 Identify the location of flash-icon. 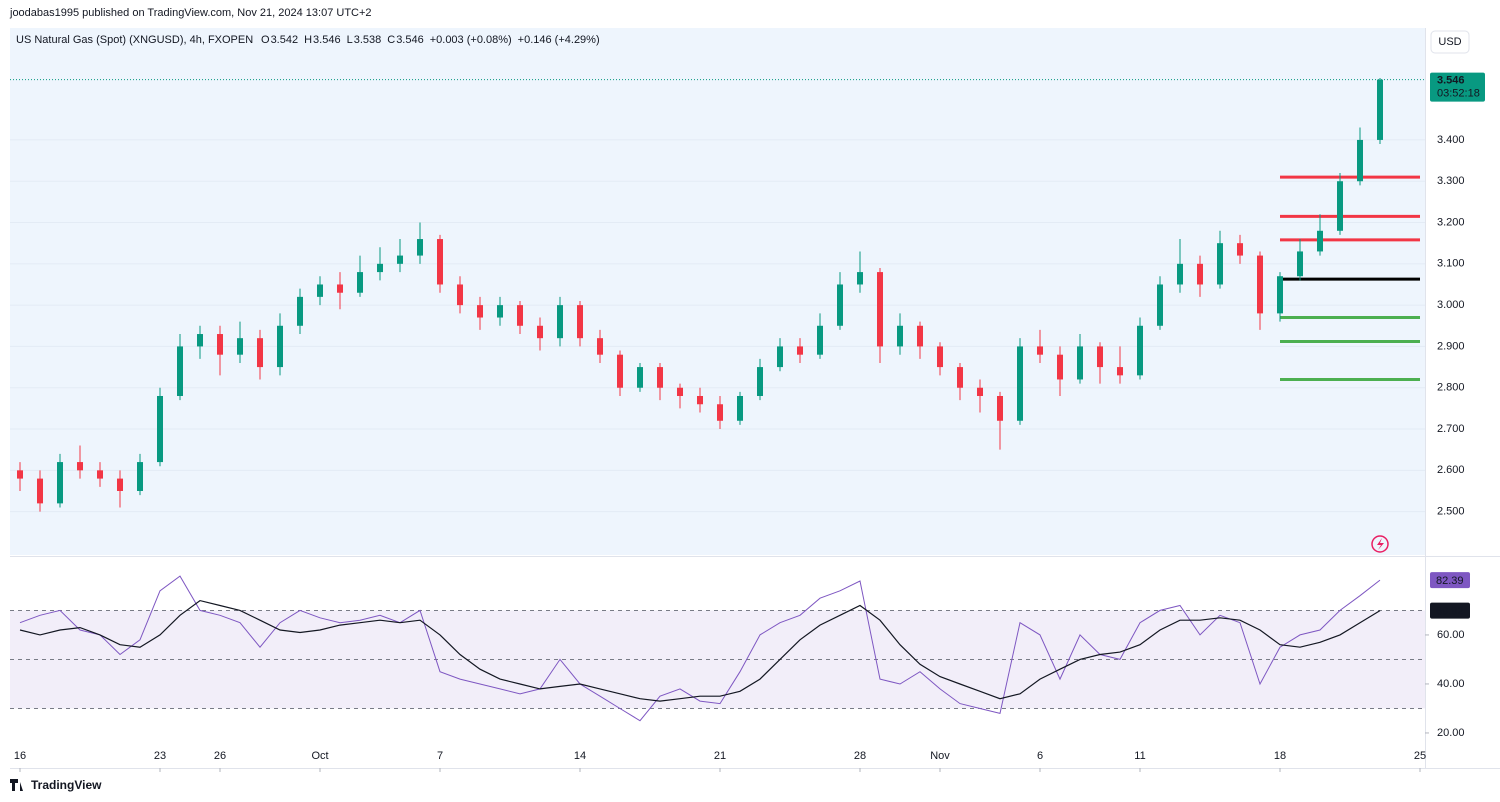
(1380, 544).